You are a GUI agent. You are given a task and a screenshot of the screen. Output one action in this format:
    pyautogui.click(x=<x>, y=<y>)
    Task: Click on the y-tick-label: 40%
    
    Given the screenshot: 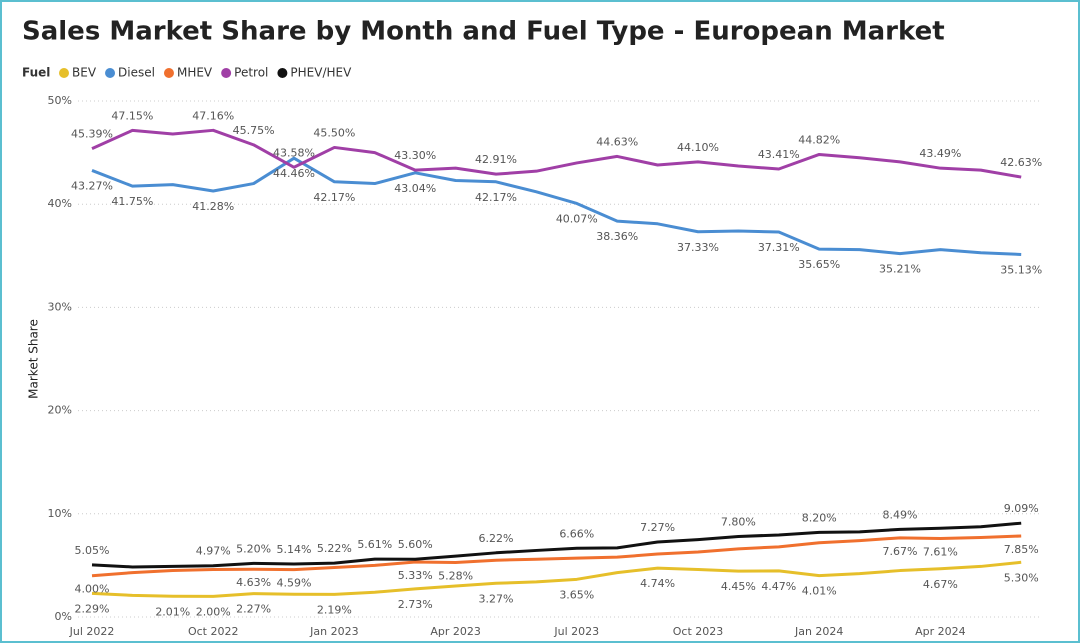 What is the action you would take?
    pyautogui.click(x=60, y=203)
    